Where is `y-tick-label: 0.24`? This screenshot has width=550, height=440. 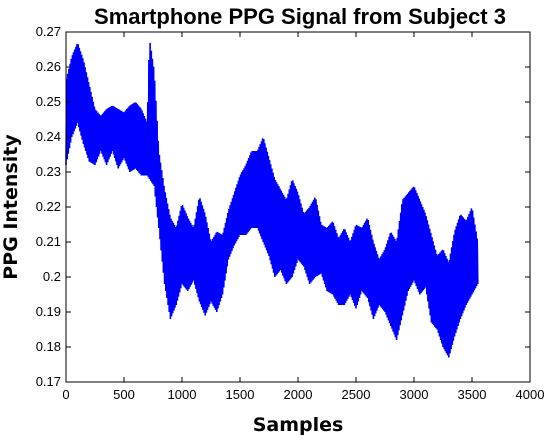 y-tick-label: 0.24 is located at coordinates (48, 136).